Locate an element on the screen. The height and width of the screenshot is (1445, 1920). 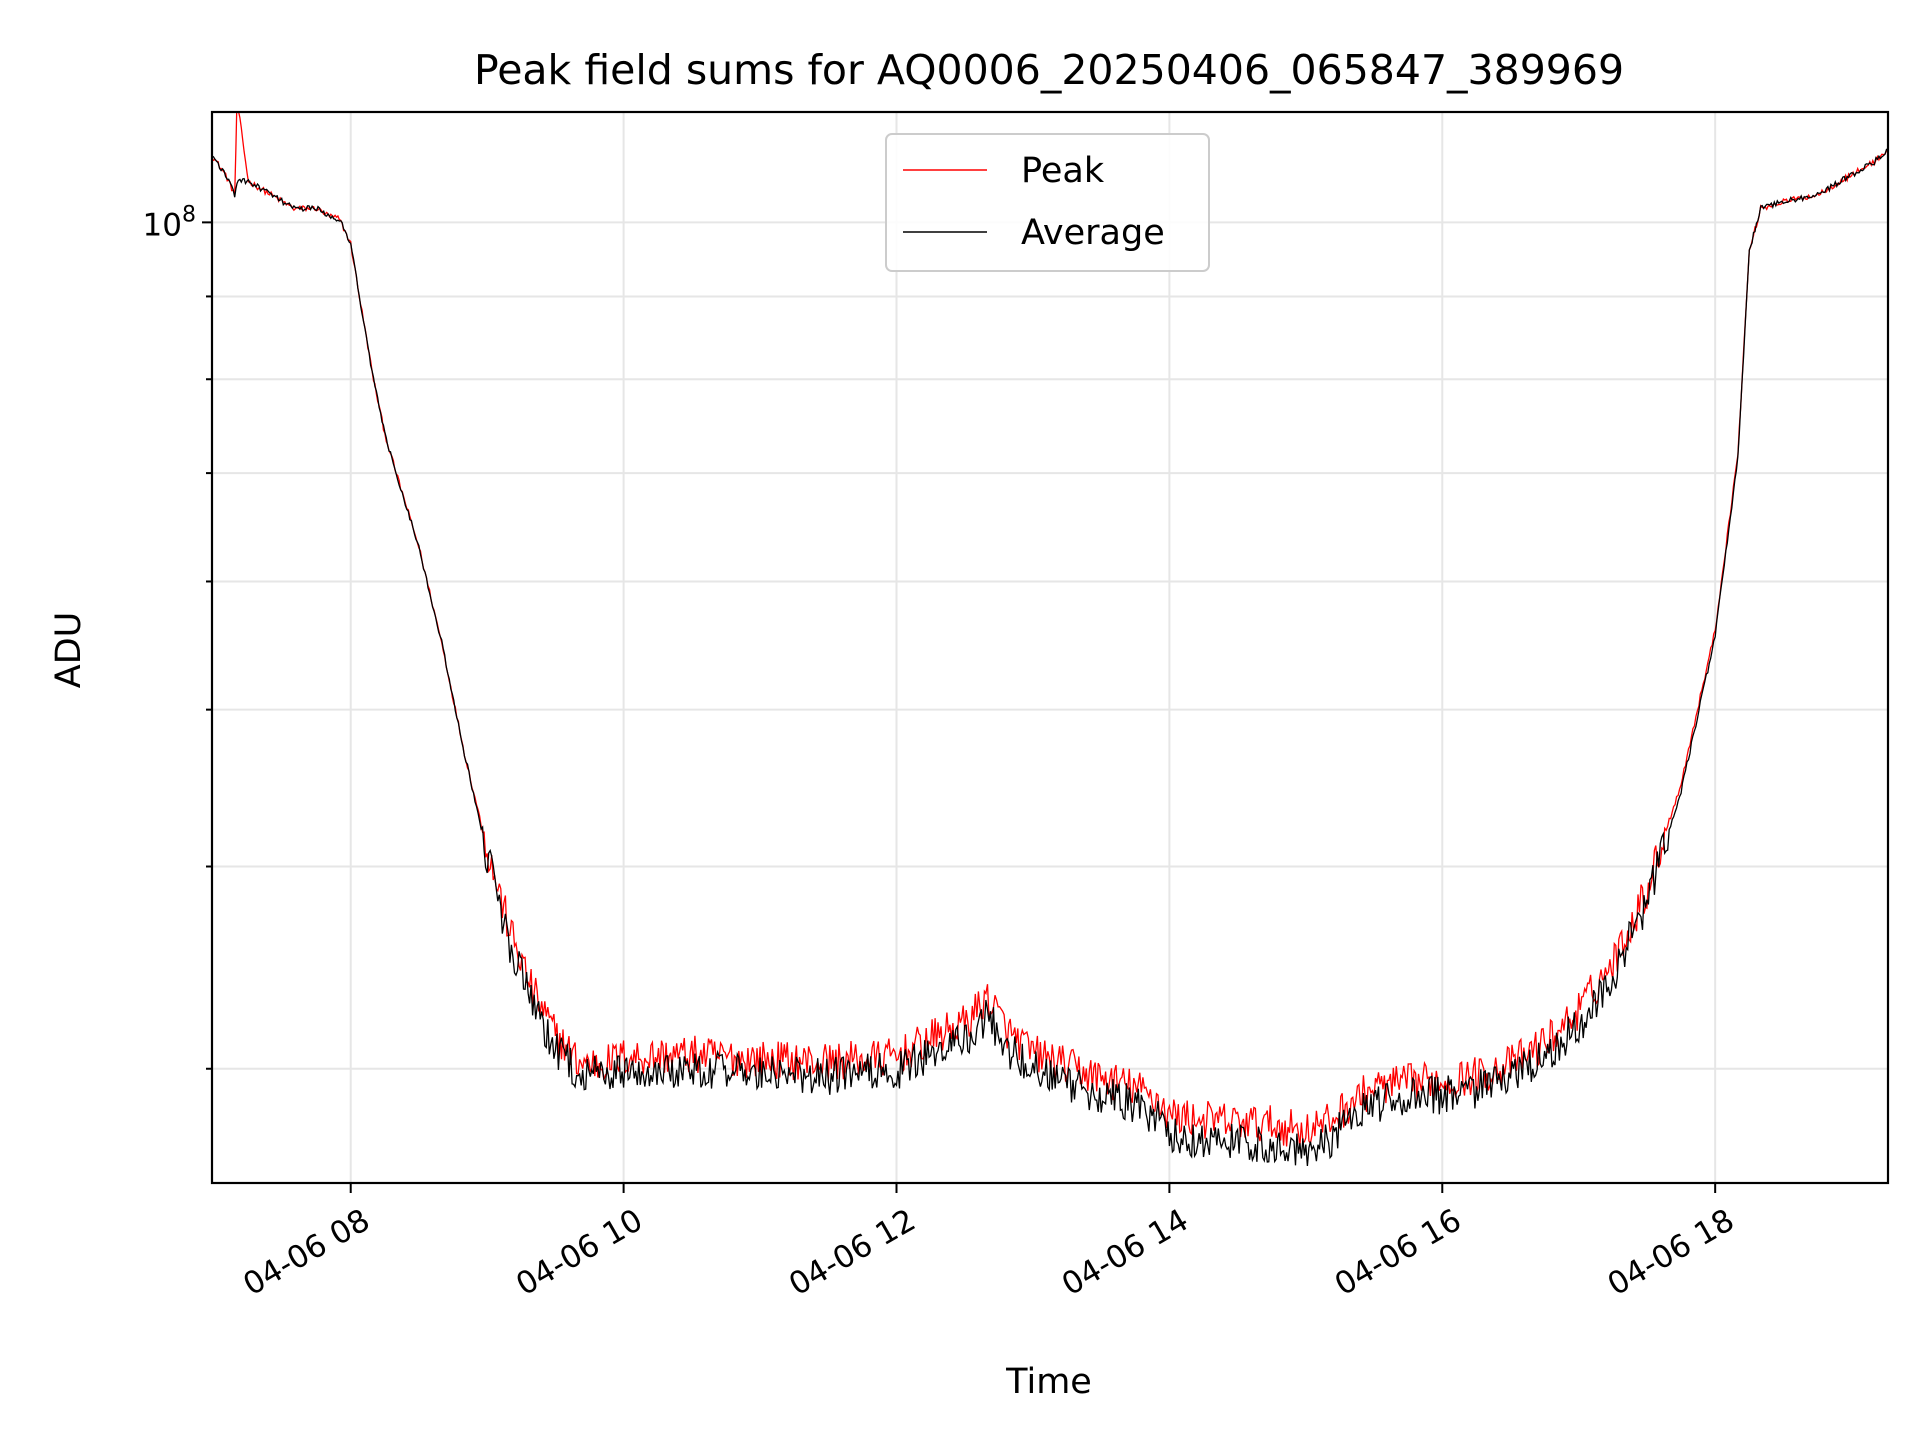
legend-box is located at coordinates (1047, 202).